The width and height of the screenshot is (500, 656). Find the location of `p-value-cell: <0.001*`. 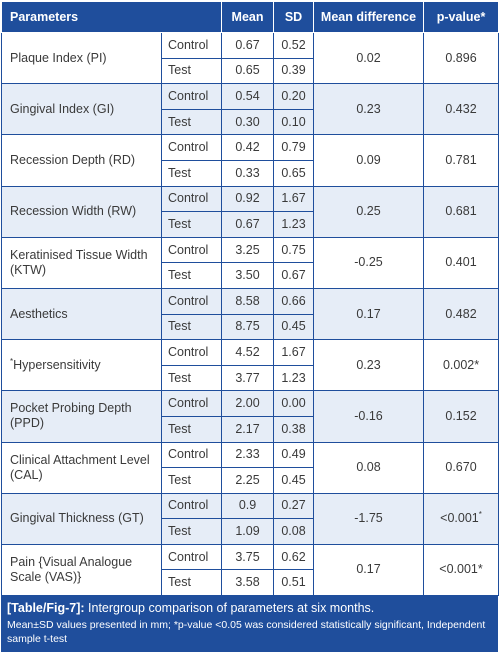

p-value-cell: <0.001* is located at coordinates (461, 518).